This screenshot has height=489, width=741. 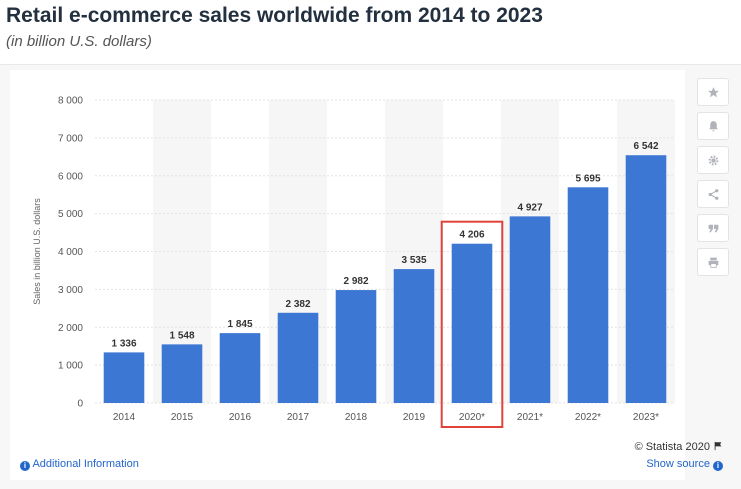 I want to click on settings-button, so click(x=713, y=160).